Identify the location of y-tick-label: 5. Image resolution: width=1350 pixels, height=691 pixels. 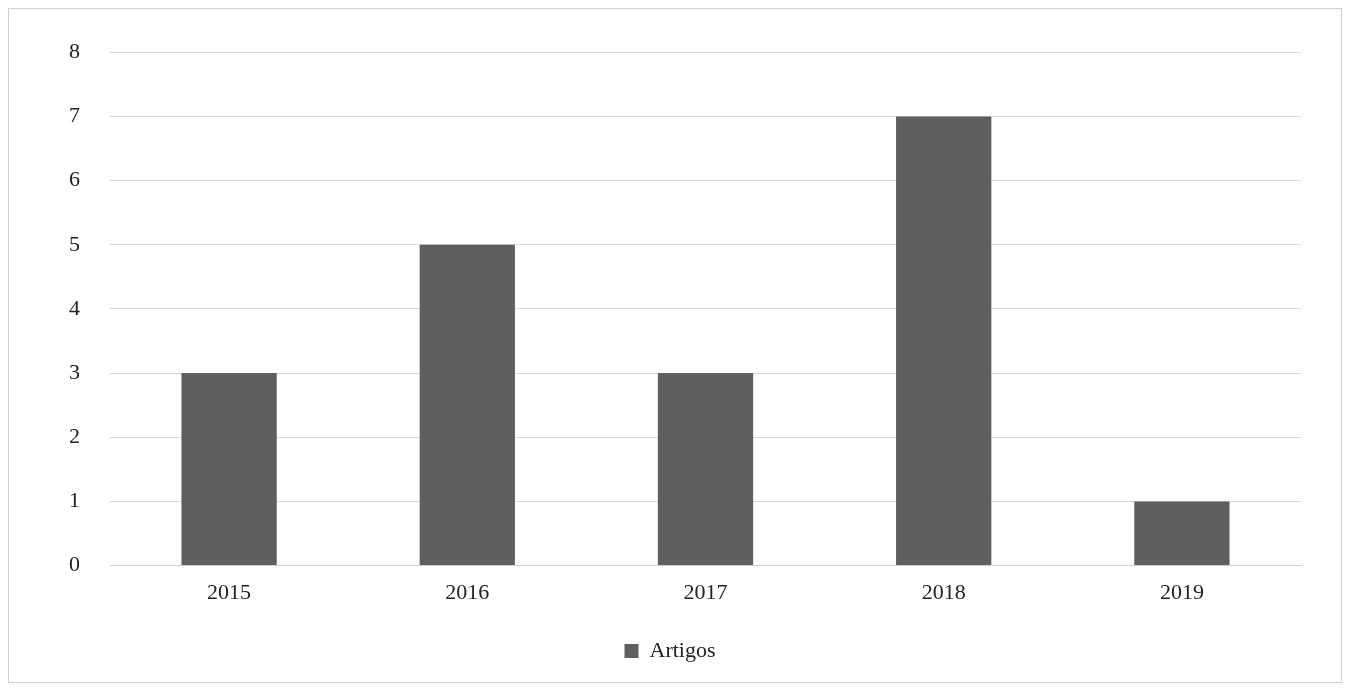
(74, 243).